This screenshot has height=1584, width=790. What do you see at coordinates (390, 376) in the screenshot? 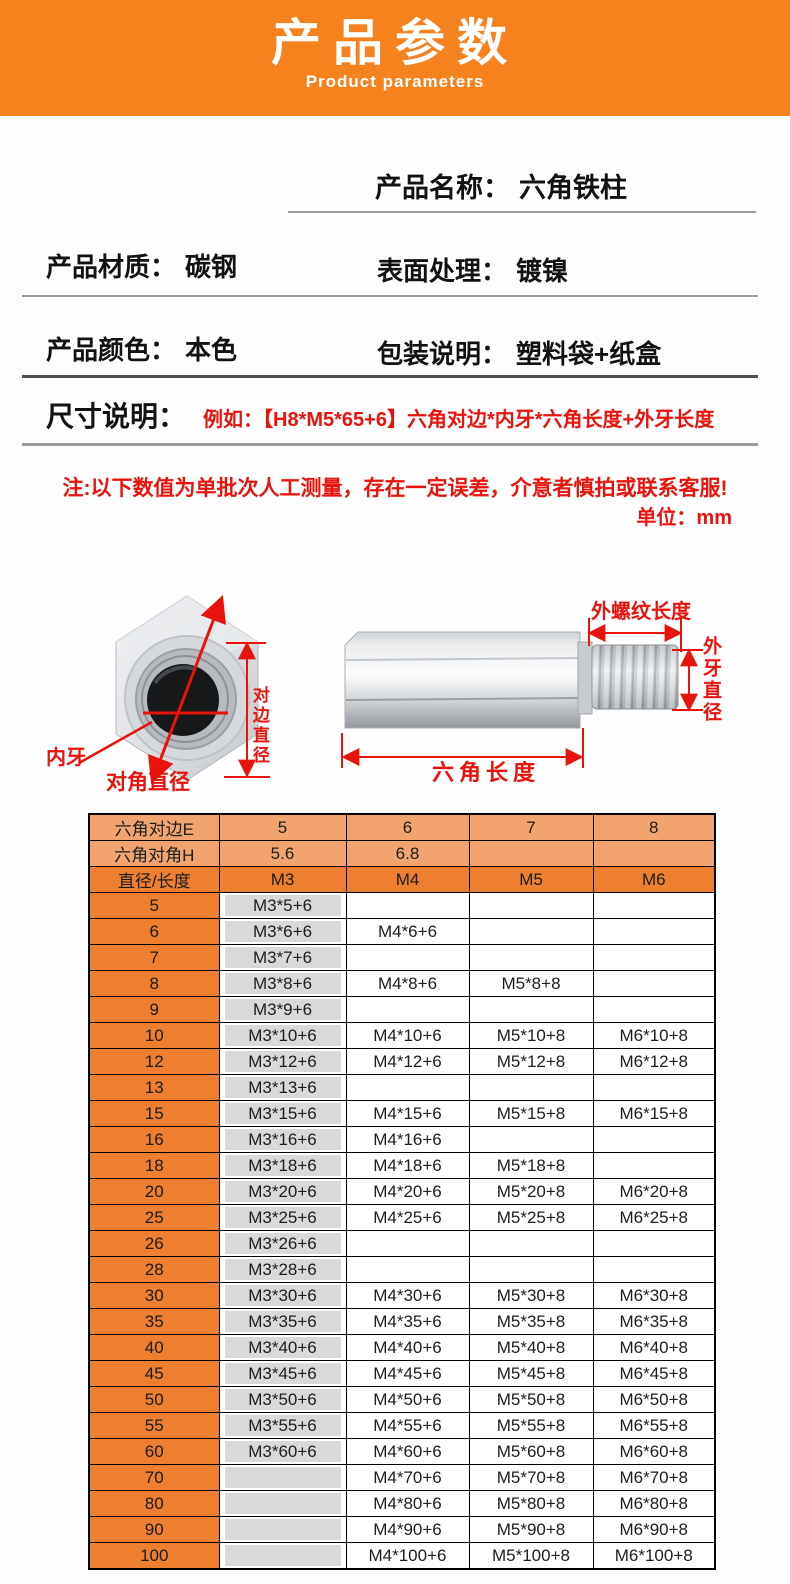
I see `divider-under-color` at bounding box center [390, 376].